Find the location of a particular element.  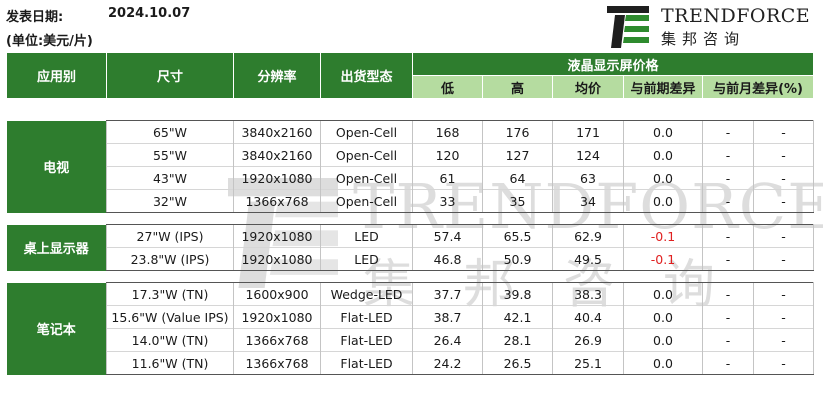

cell-high: 50.9 is located at coordinates (517, 259).